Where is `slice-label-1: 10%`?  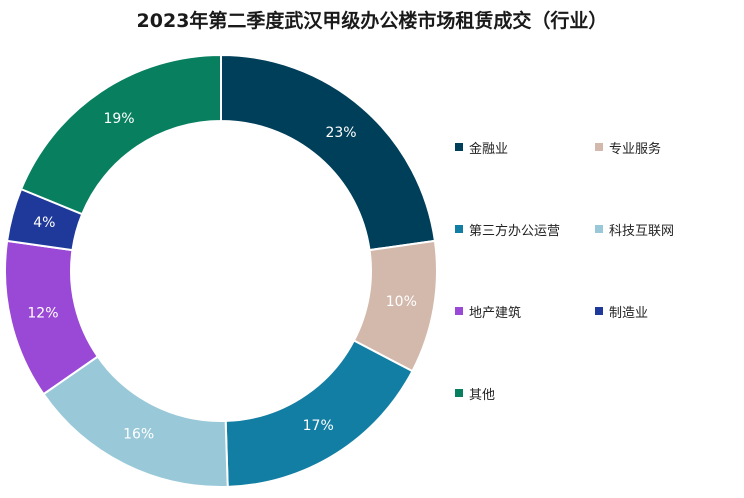 slice-label-1: 10% is located at coordinates (401, 302).